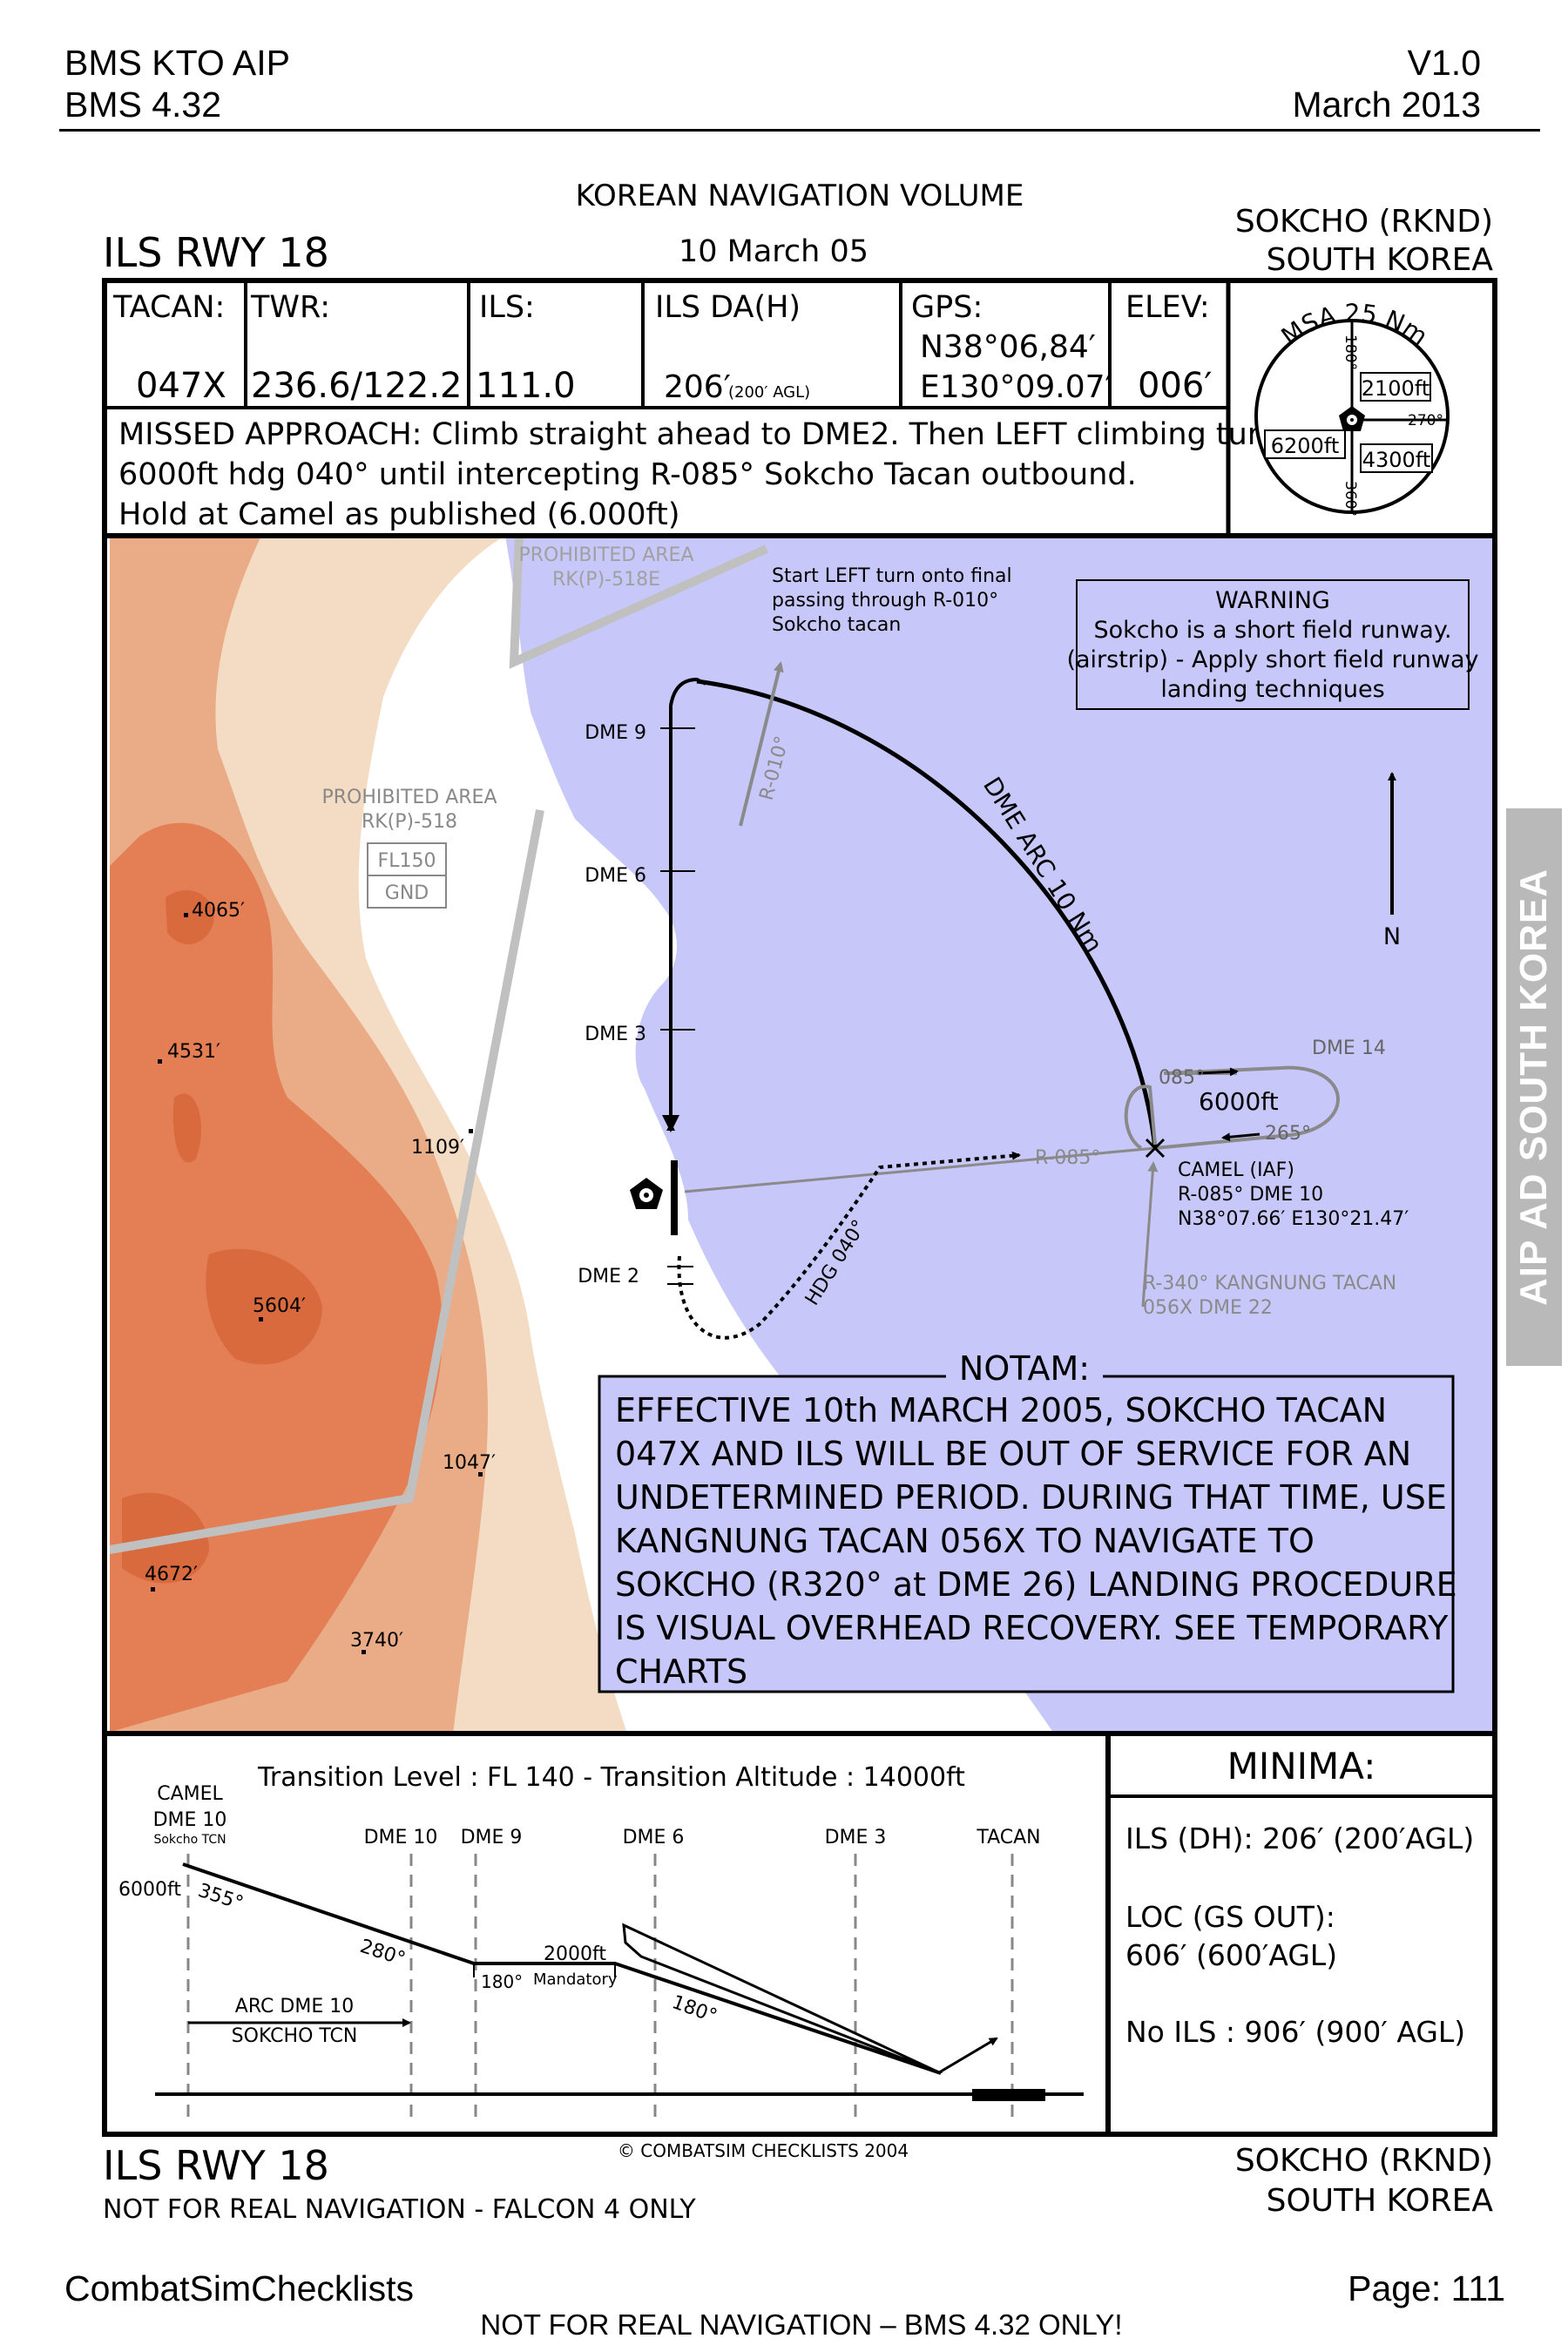 The height and width of the screenshot is (2352, 1568). What do you see at coordinates (1293, 1219) in the screenshot?
I see `camel-coords: N38°07.66′ E130°21.47′` at bounding box center [1293, 1219].